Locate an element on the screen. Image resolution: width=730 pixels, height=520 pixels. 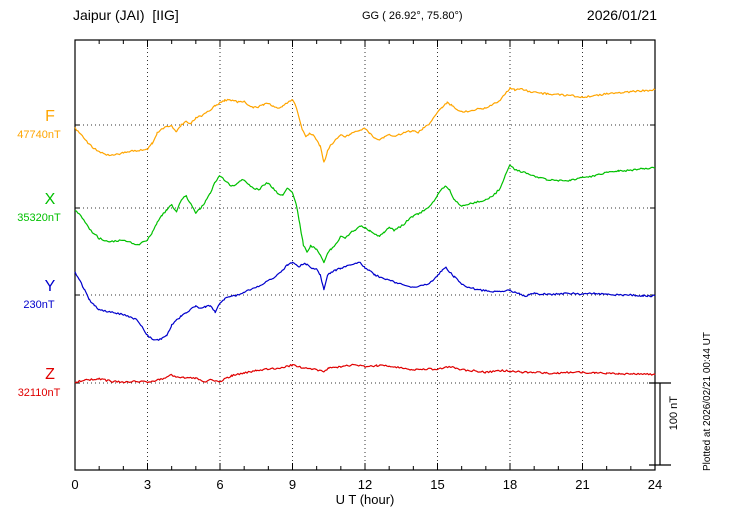
z-trace is located at coordinates (365, 373).